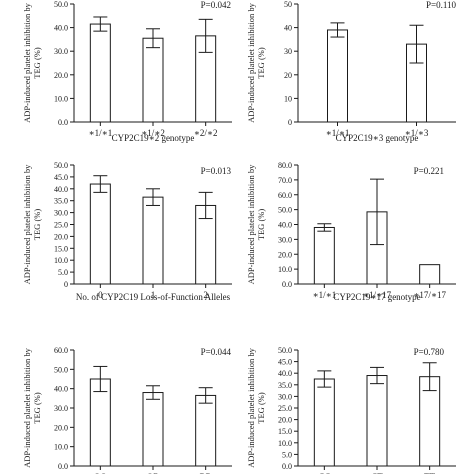 The height and width of the screenshot is (474, 474). Describe the element at coordinates (377, 138) in the screenshot. I see `x-axis-label: CYP2C19∗3 genotype` at that location.